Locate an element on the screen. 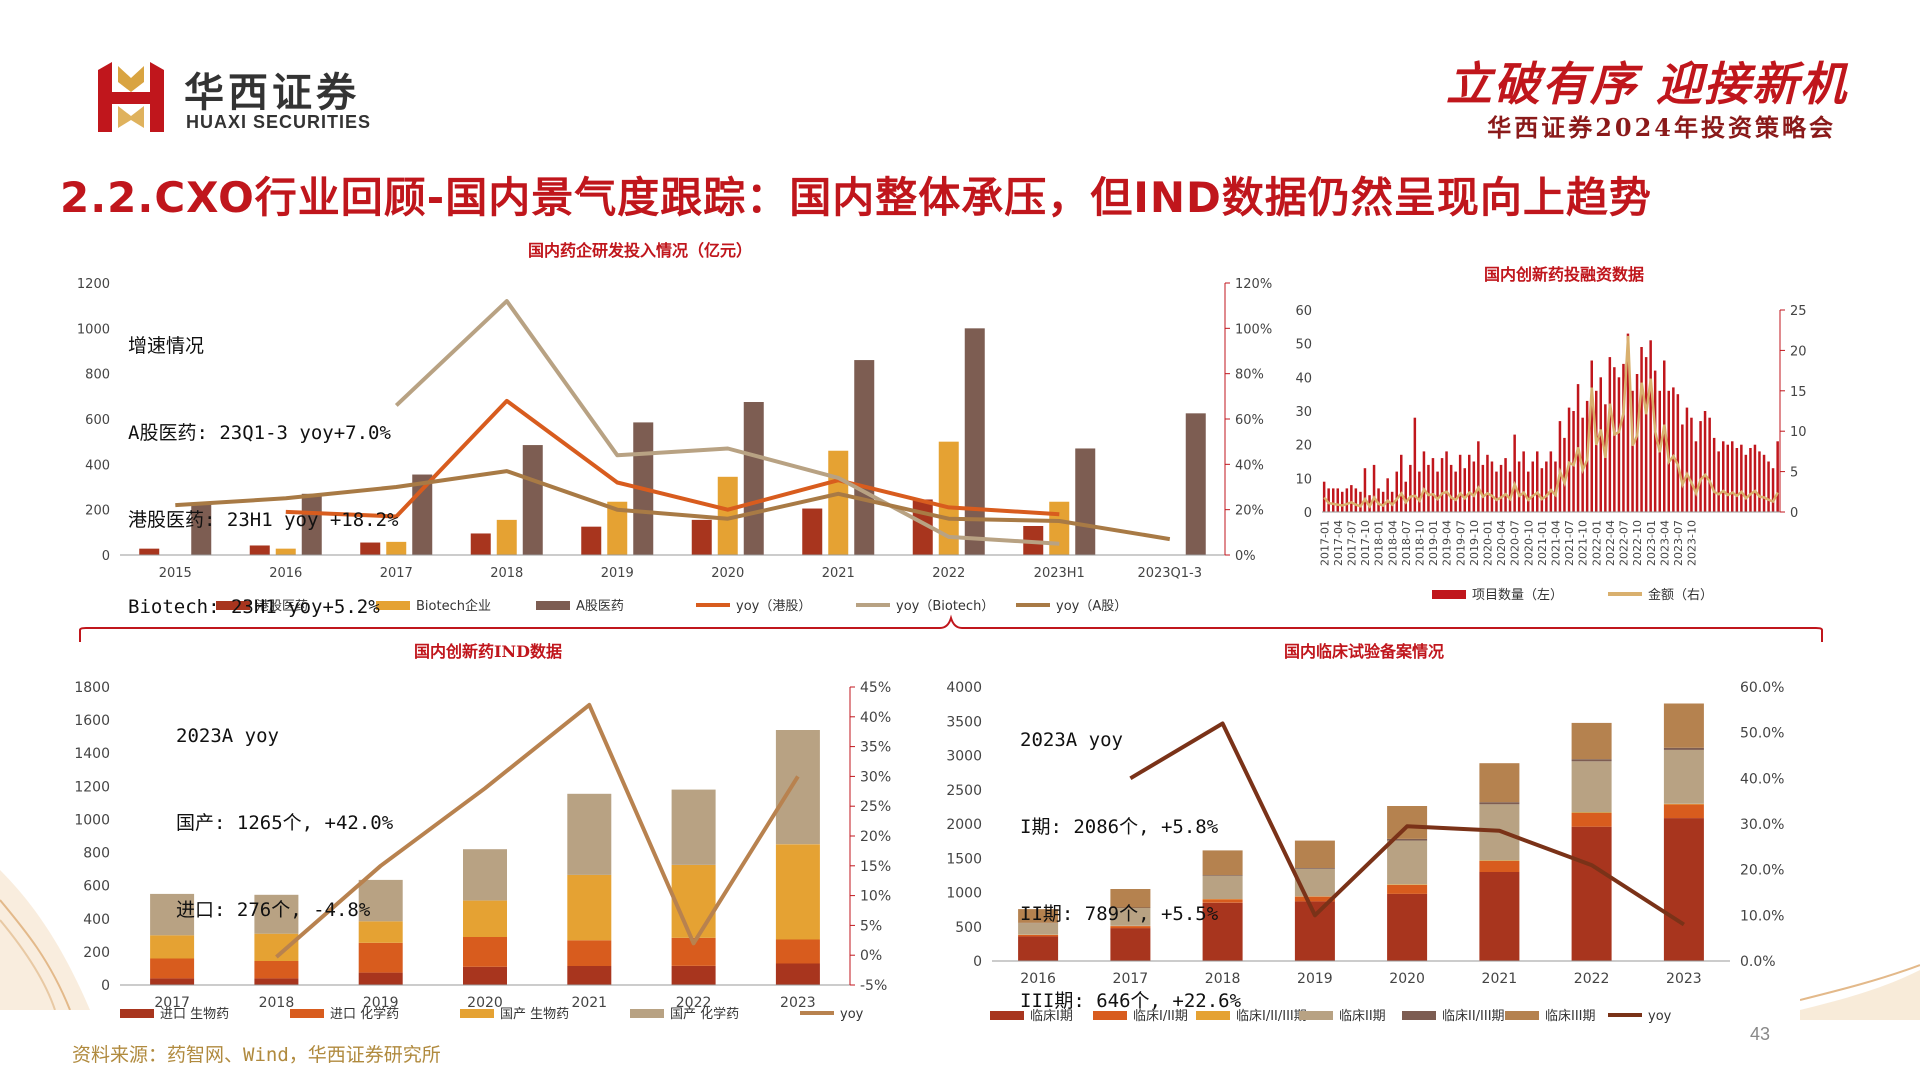 This screenshot has width=1920, height=1080. y2-tick-label: 10.0% is located at coordinates (1762, 916).